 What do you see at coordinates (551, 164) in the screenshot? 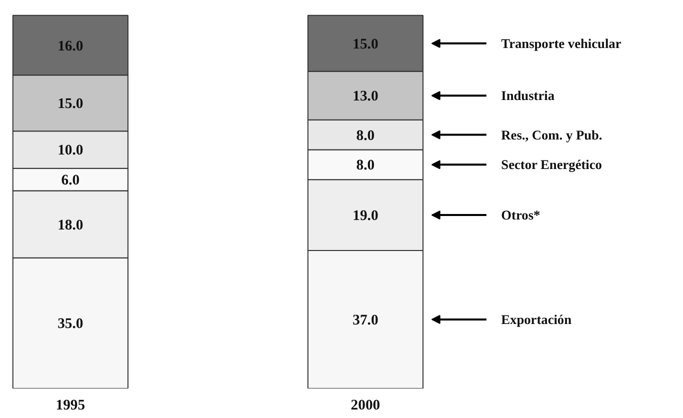
I see `text: Sector Energético` at bounding box center [551, 164].